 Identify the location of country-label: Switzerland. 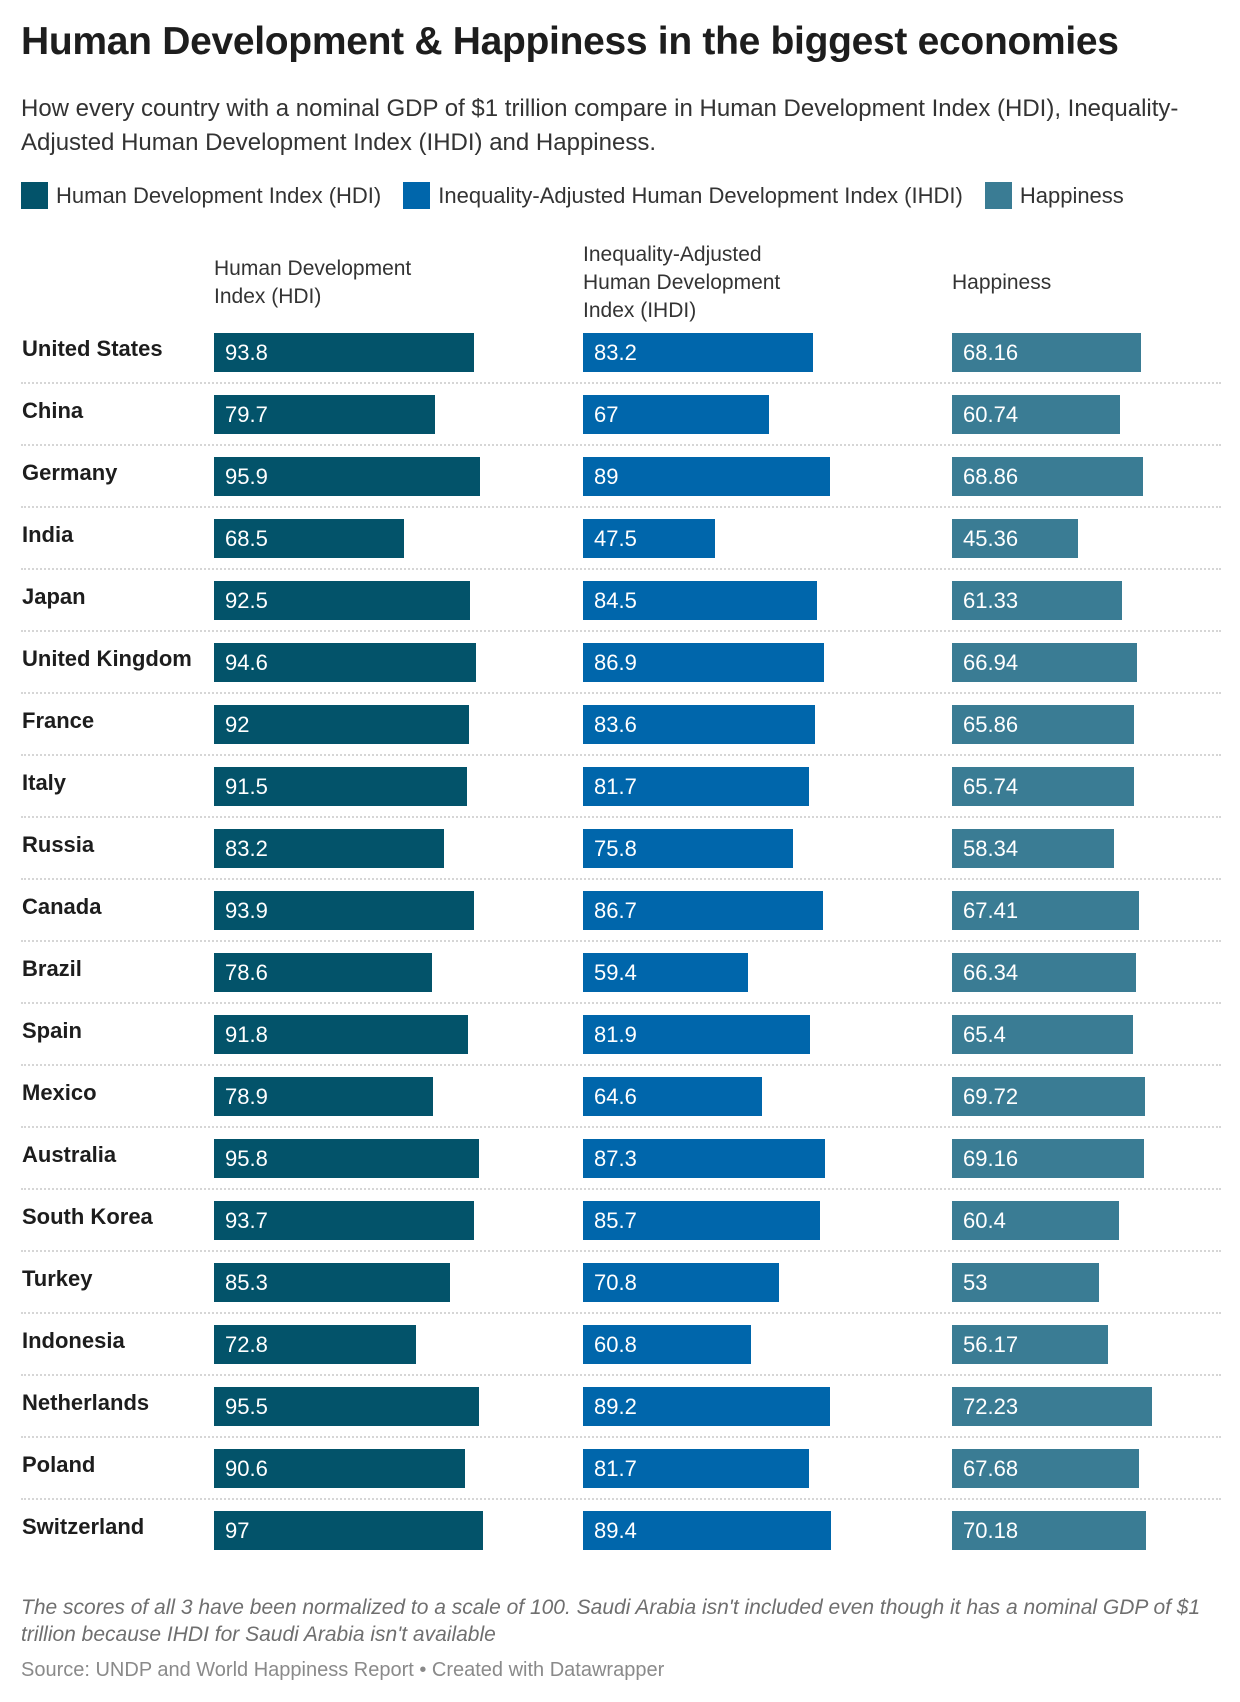
(83, 1526).